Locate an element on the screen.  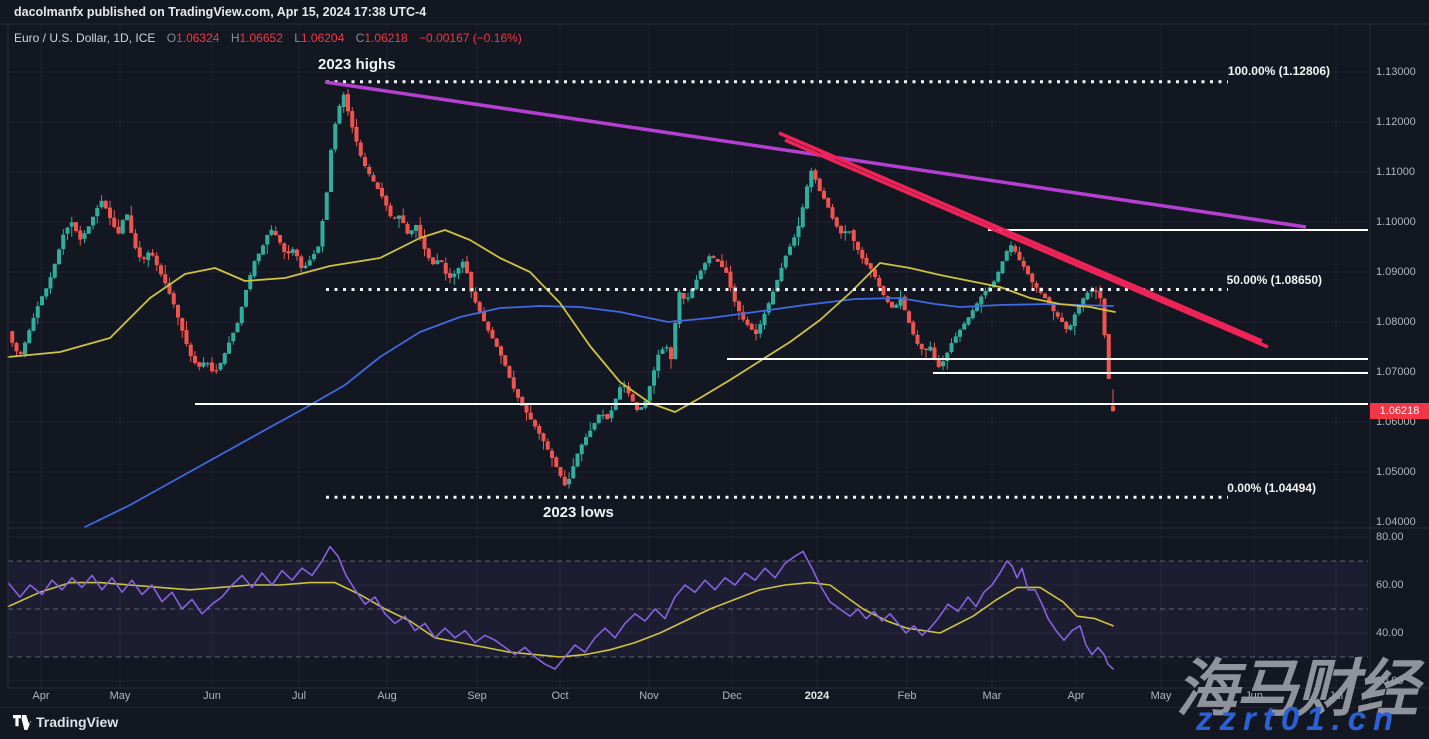
close-label: C is located at coordinates (360, 38).